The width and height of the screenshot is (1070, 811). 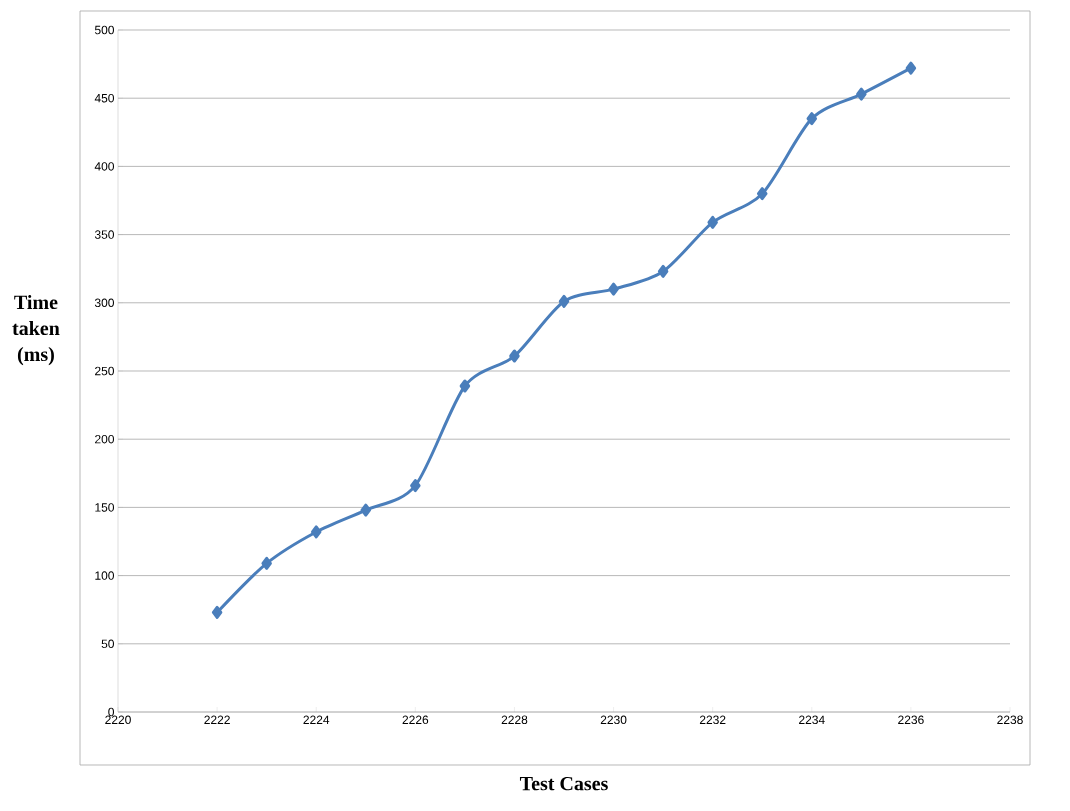 What do you see at coordinates (104, 98) in the screenshot?
I see `y-tick-label: 450` at bounding box center [104, 98].